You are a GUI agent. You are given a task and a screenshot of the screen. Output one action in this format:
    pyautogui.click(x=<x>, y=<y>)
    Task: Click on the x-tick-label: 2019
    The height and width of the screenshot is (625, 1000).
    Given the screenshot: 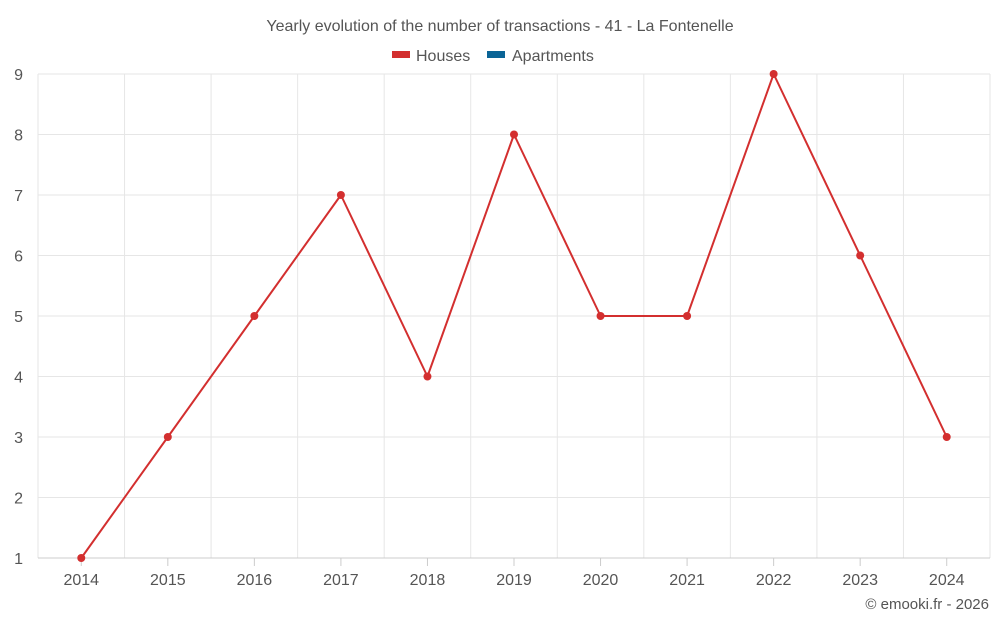 What is the action you would take?
    pyautogui.click(x=514, y=580)
    